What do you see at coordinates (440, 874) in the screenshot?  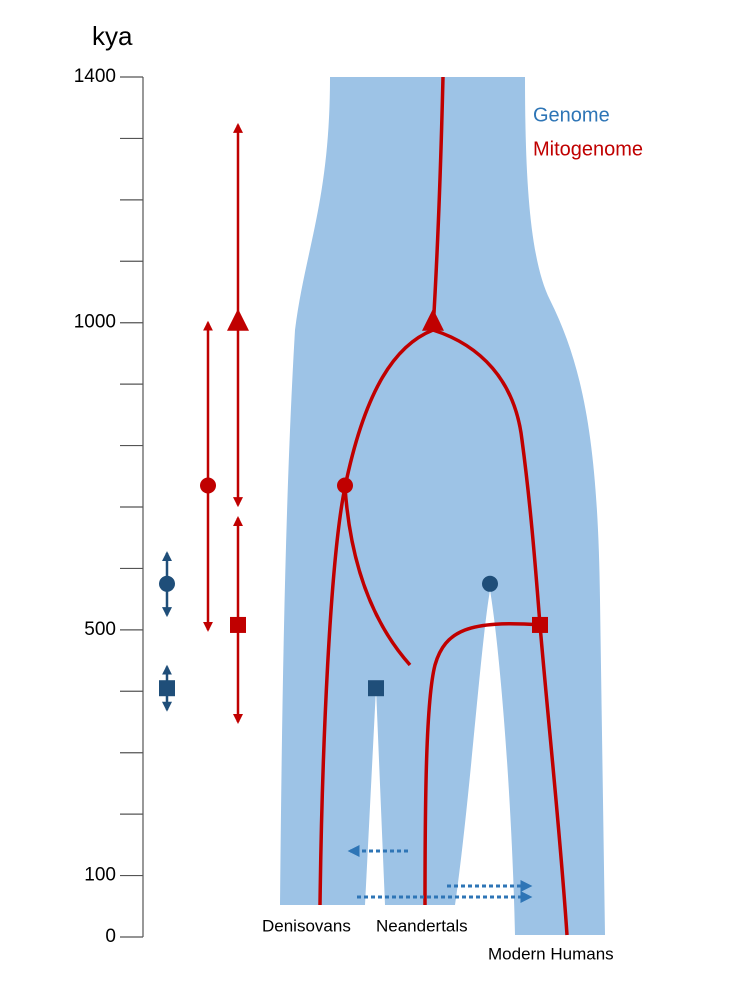 I see `gene-flow` at bounding box center [440, 874].